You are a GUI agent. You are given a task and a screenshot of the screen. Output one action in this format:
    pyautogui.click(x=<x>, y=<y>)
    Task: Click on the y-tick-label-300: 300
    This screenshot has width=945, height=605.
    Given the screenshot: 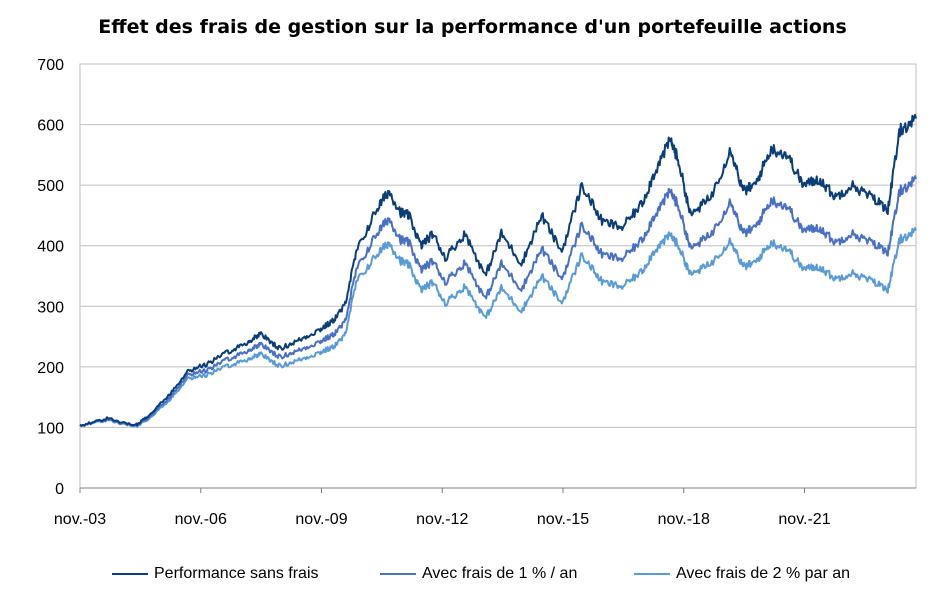 What is the action you would take?
    pyautogui.click(x=50, y=307)
    